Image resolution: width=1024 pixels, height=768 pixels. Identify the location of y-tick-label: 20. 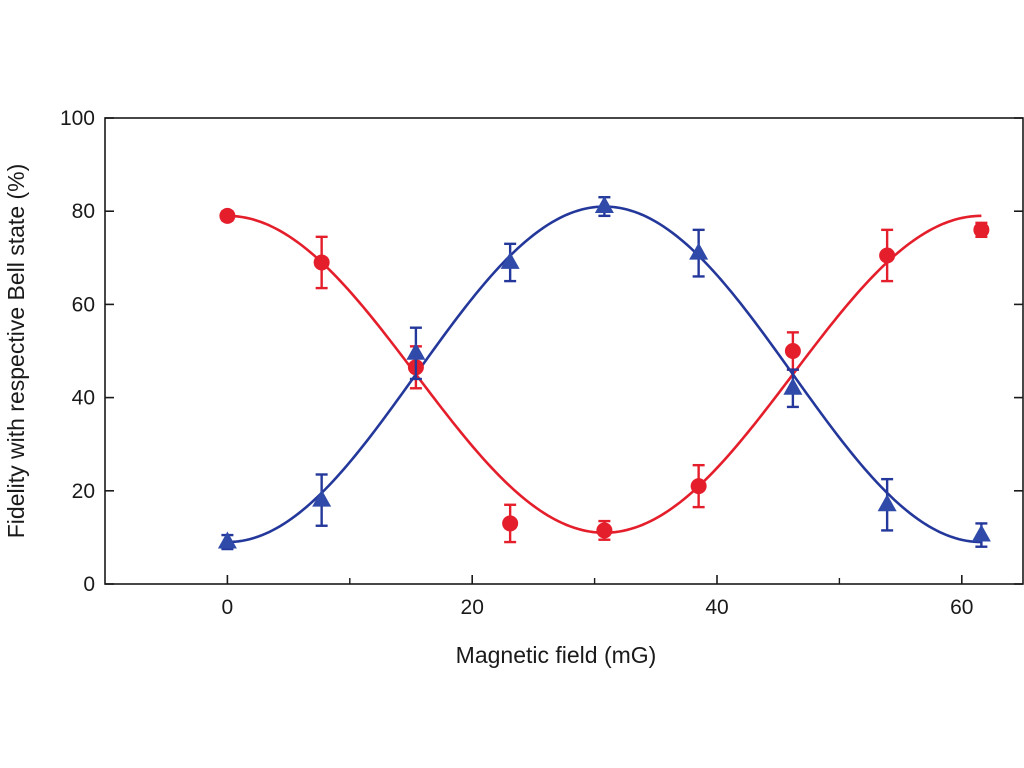
(83, 491).